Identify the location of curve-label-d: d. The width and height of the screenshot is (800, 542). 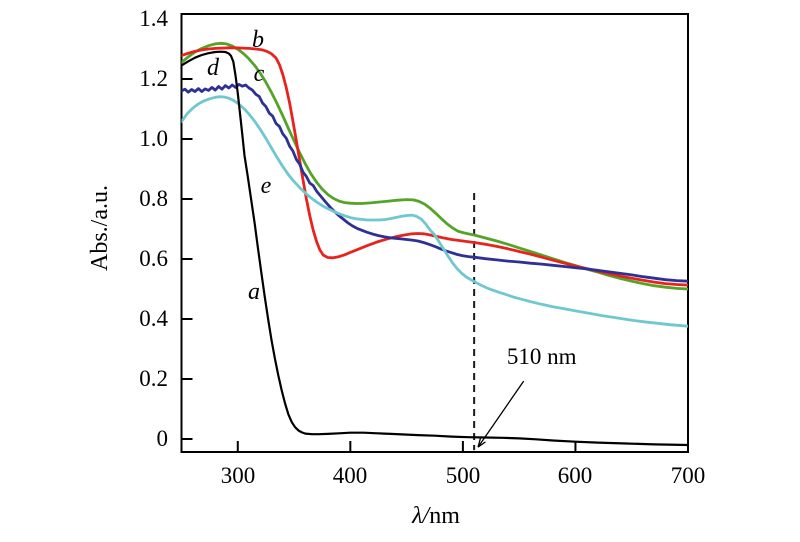
(213, 67).